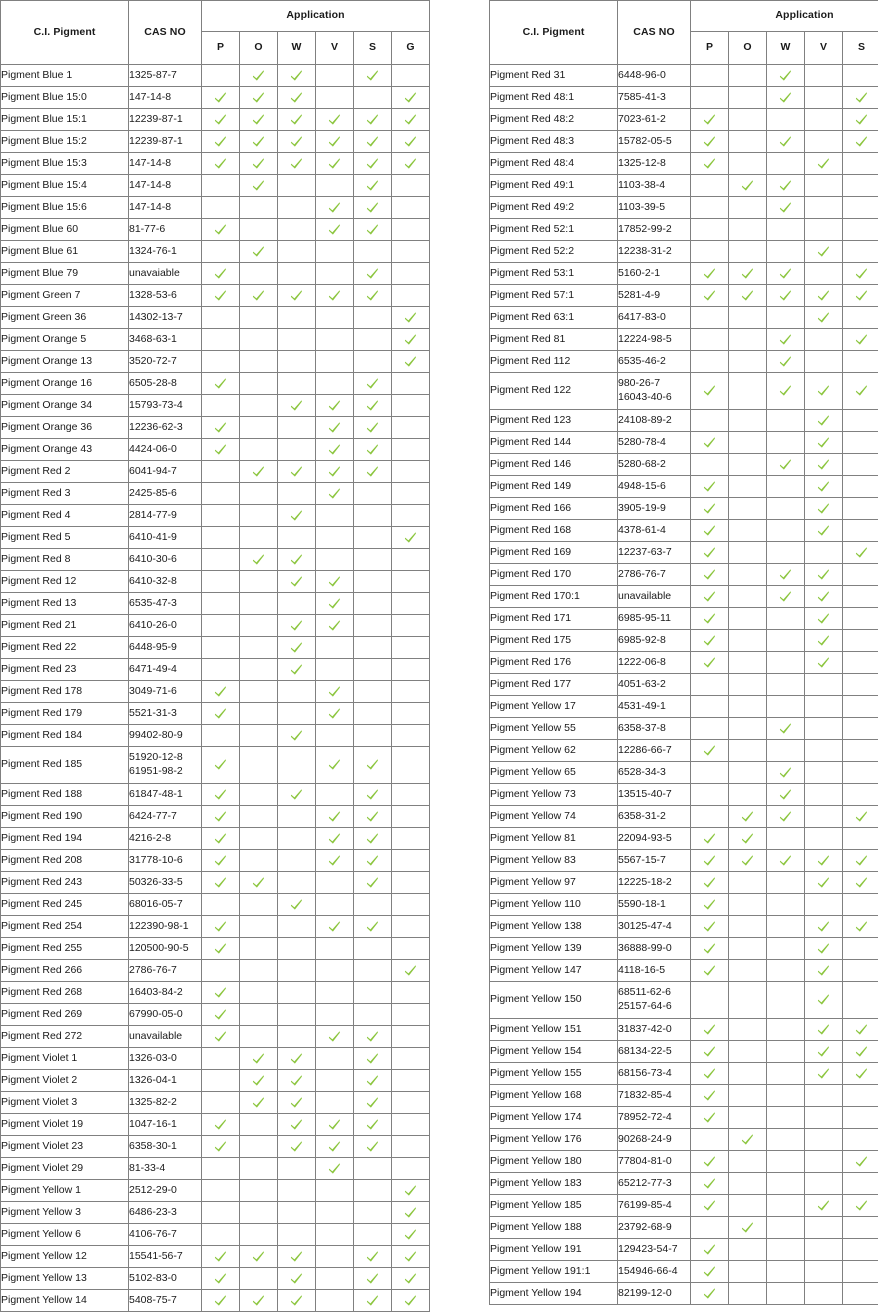 The width and height of the screenshot is (878, 1312). Describe the element at coordinates (65, 1081) in the screenshot. I see `cell-pigment-name: Pigment Violet 2` at that location.